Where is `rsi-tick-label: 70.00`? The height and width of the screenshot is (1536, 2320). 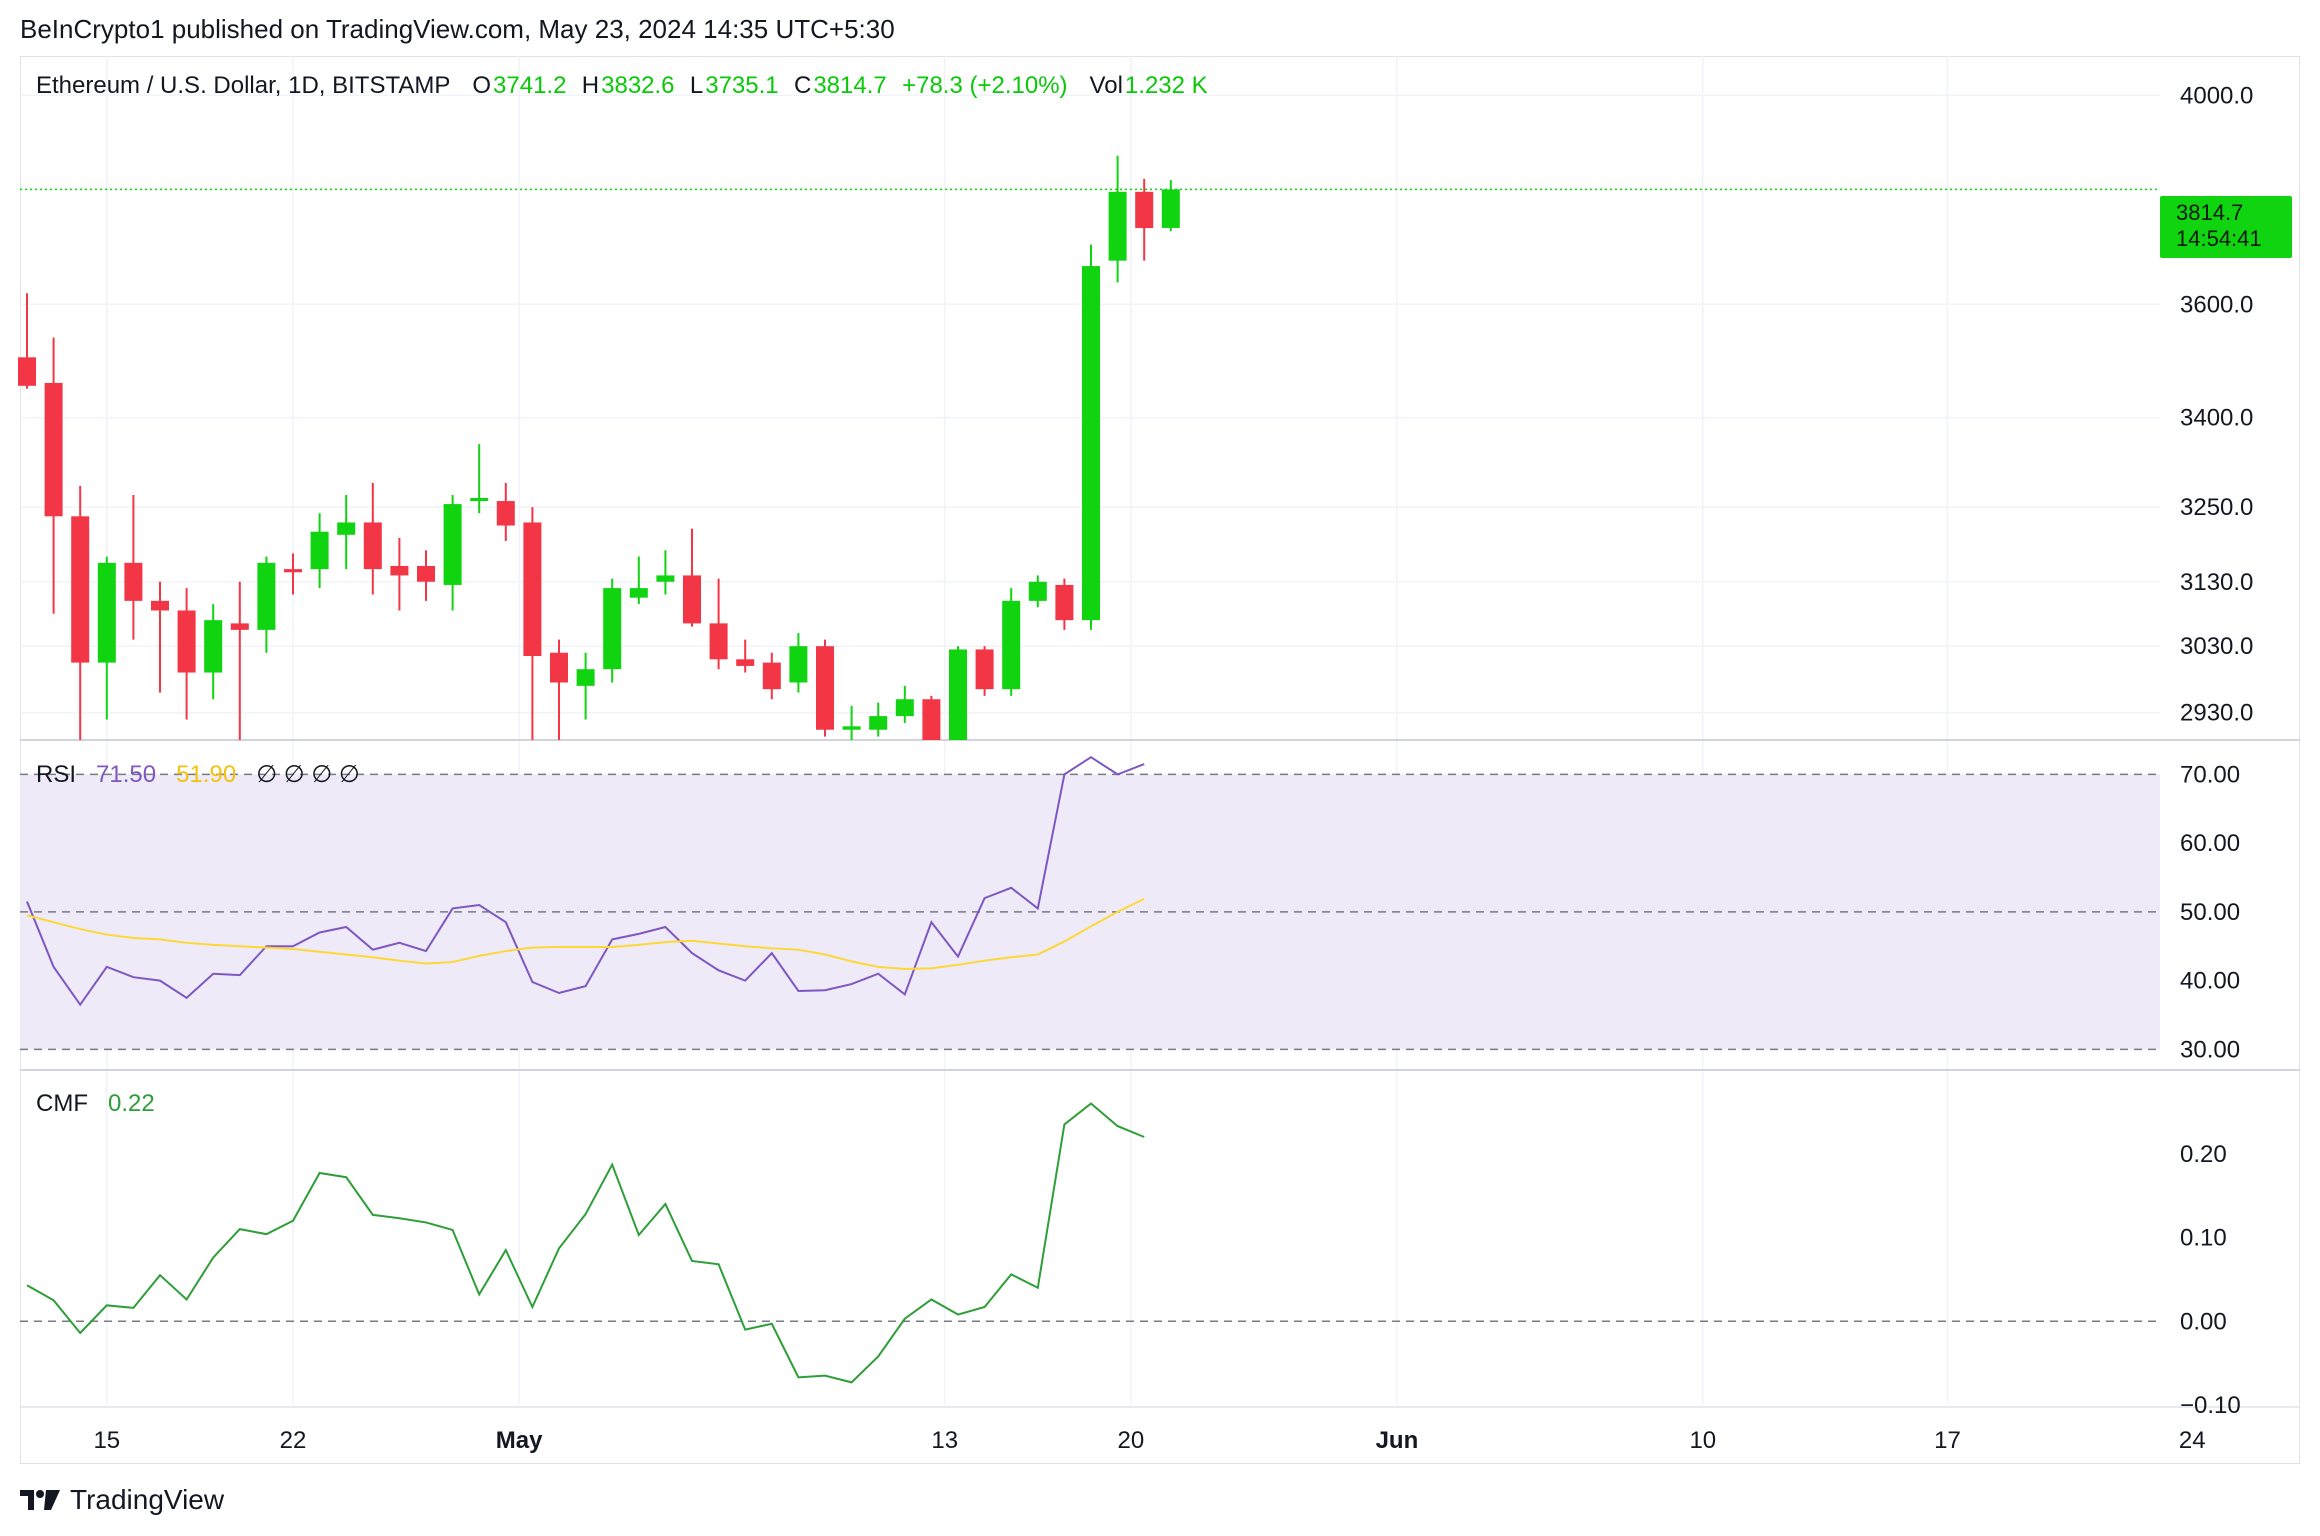
rsi-tick-label: 70.00 is located at coordinates (2210, 774).